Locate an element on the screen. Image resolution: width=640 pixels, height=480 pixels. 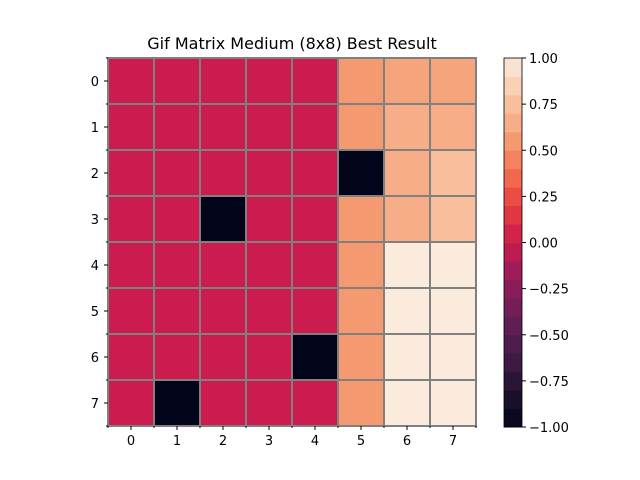
colorbar-tick-label: 1.00 is located at coordinates (543, 59).